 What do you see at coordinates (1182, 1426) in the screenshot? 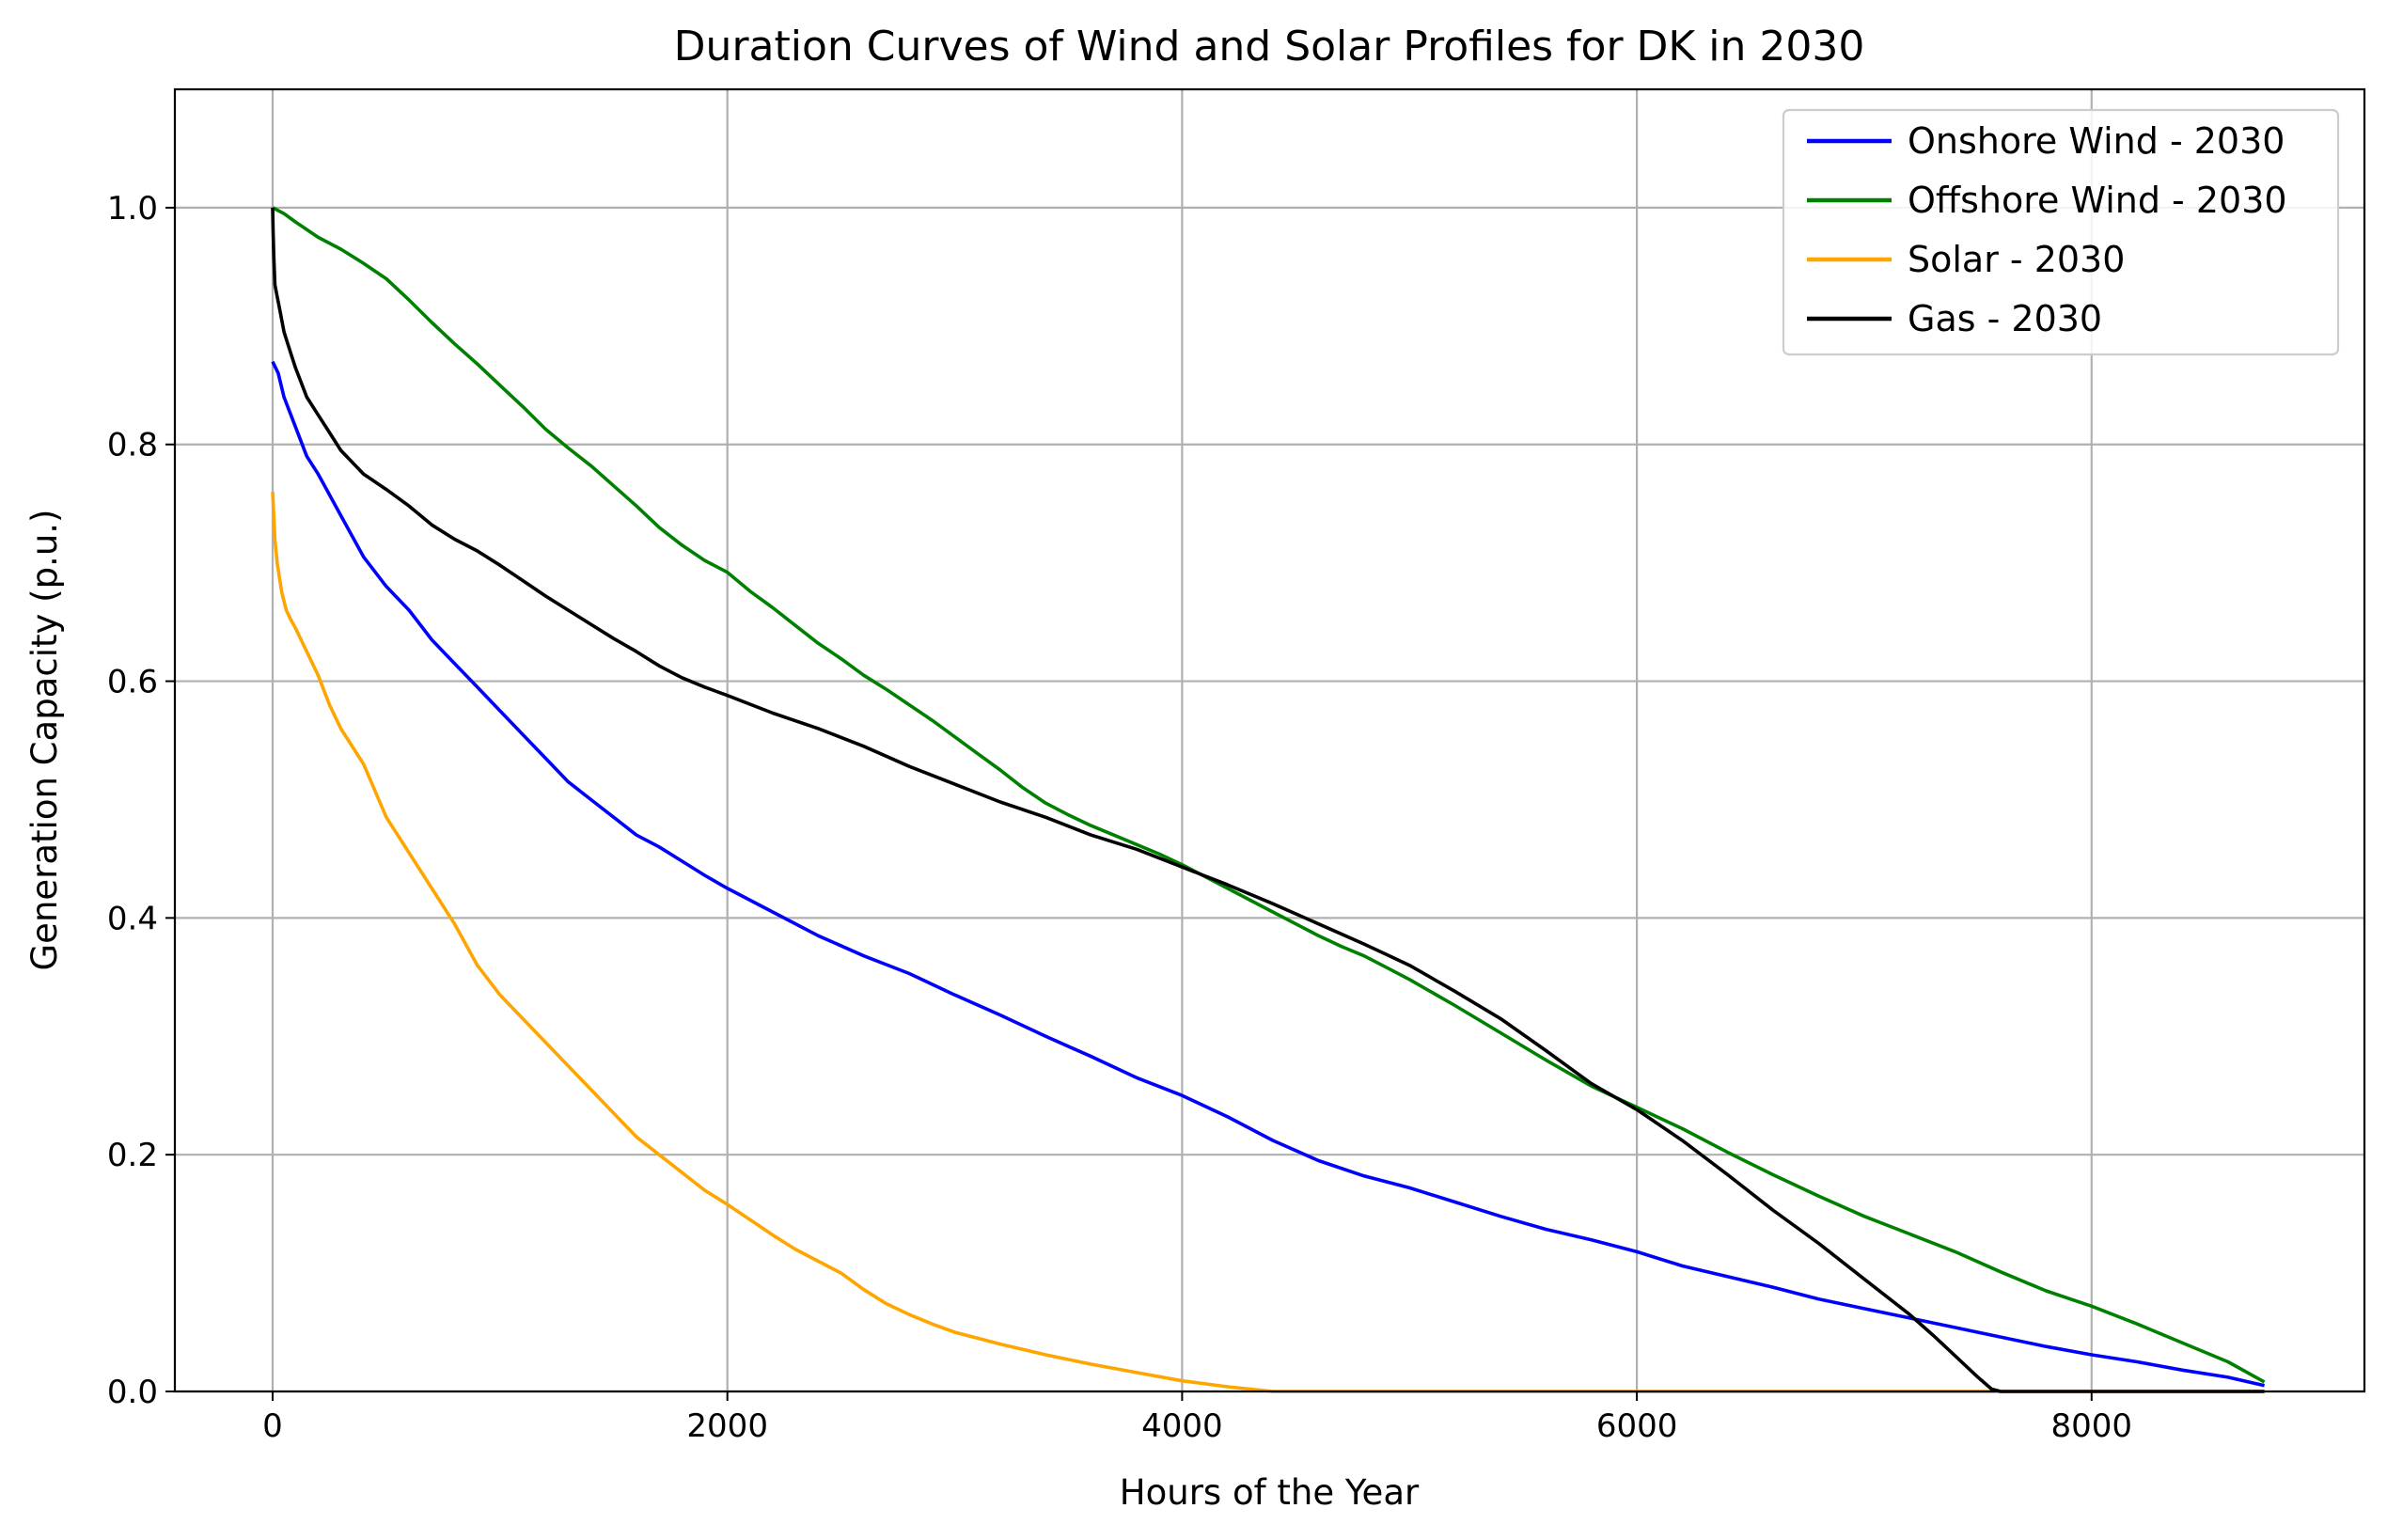
I see `x-tick-label: 4000` at bounding box center [1182, 1426].